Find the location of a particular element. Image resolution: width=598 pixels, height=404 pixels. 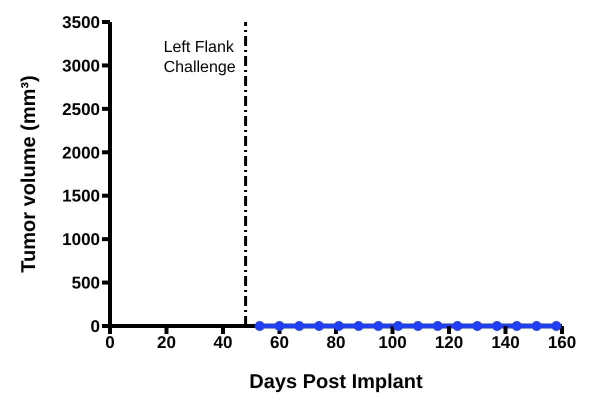

y-tick-label: 3500 is located at coordinates (81, 22).